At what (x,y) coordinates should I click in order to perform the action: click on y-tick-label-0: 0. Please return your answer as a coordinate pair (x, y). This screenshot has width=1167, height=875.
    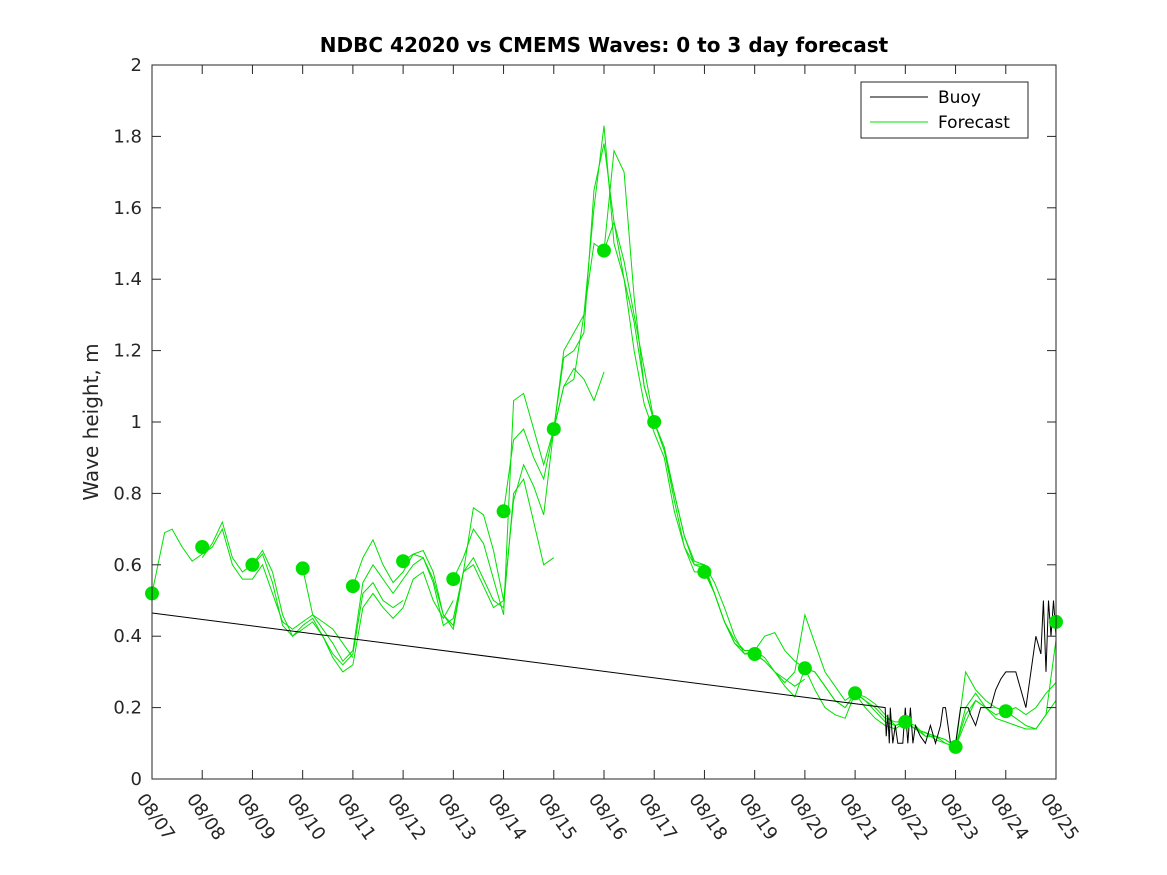
    Looking at the image, I should click on (136, 779).